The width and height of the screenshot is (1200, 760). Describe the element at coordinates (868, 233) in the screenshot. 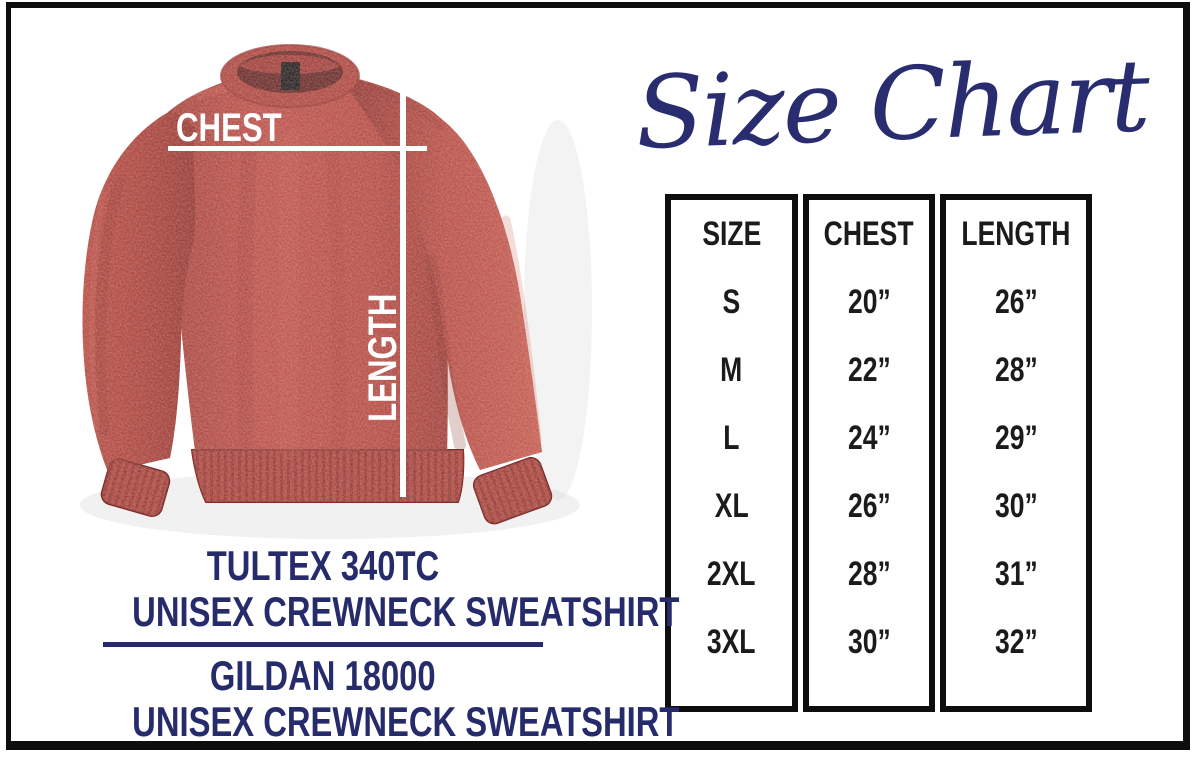

I see `column-header-chest: CHEST` at that location.